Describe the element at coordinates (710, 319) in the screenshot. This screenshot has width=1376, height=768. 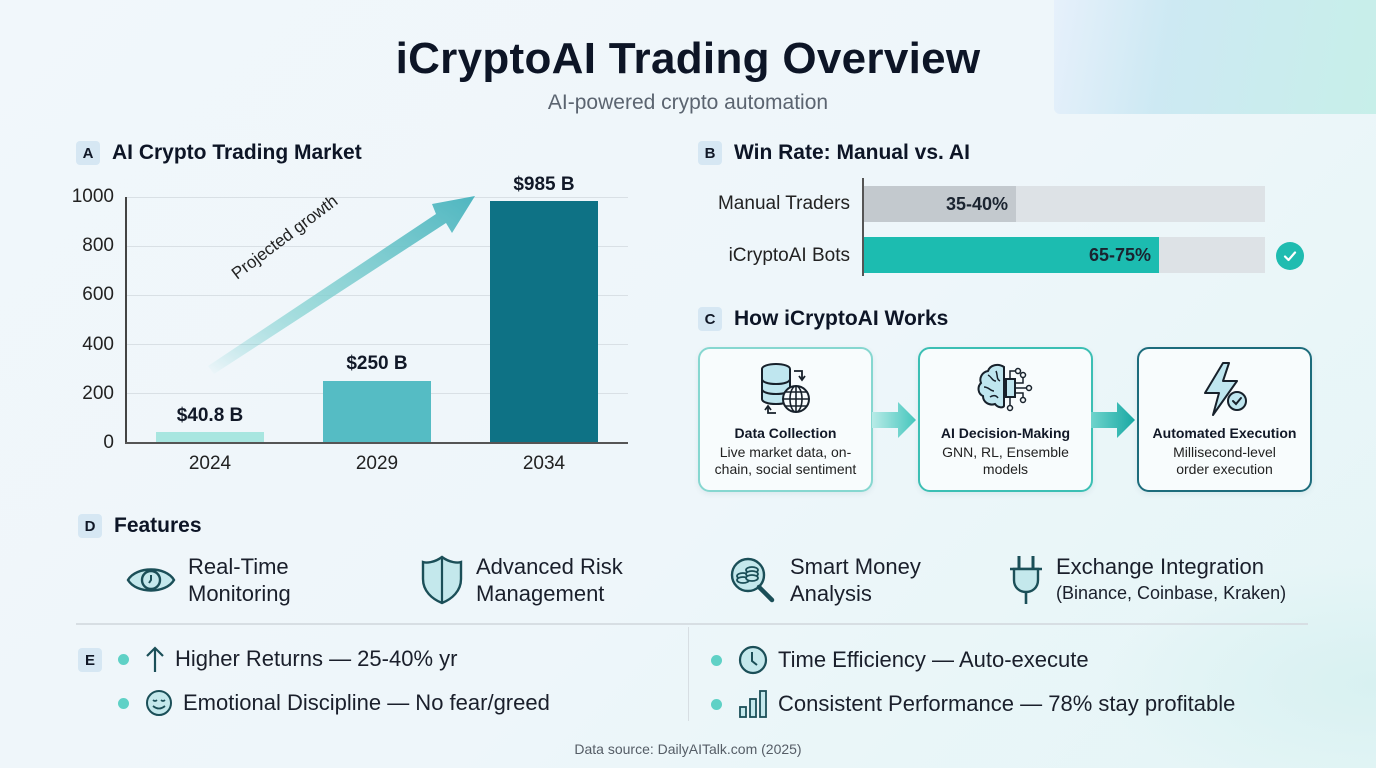
I see `section-badge: C` at that location.